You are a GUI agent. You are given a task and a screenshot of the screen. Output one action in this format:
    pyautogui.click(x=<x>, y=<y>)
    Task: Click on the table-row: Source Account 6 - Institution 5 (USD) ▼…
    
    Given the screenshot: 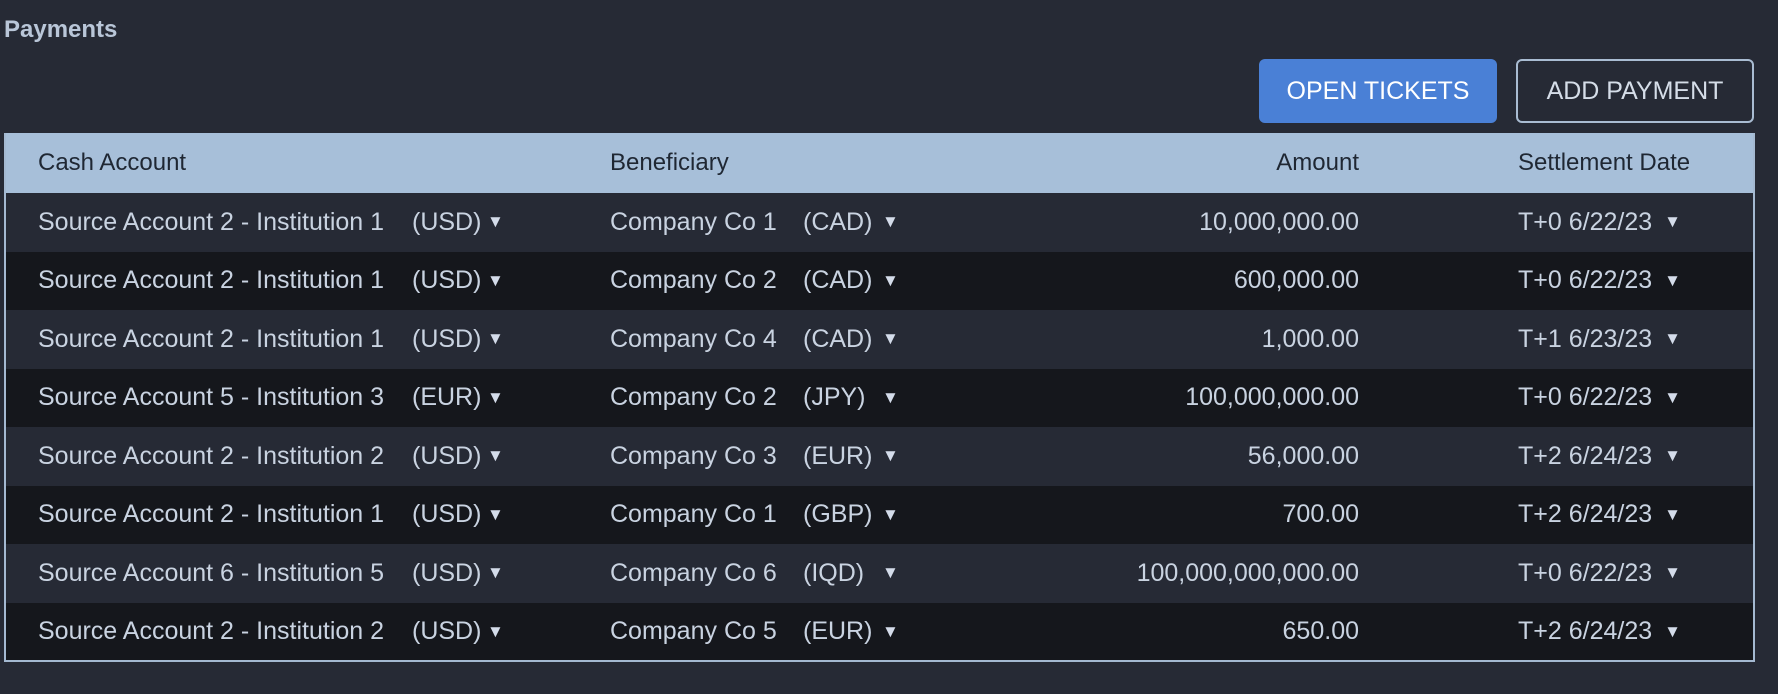 What is the action you would take?
    pyautogui.click(x=879, y=573)
    